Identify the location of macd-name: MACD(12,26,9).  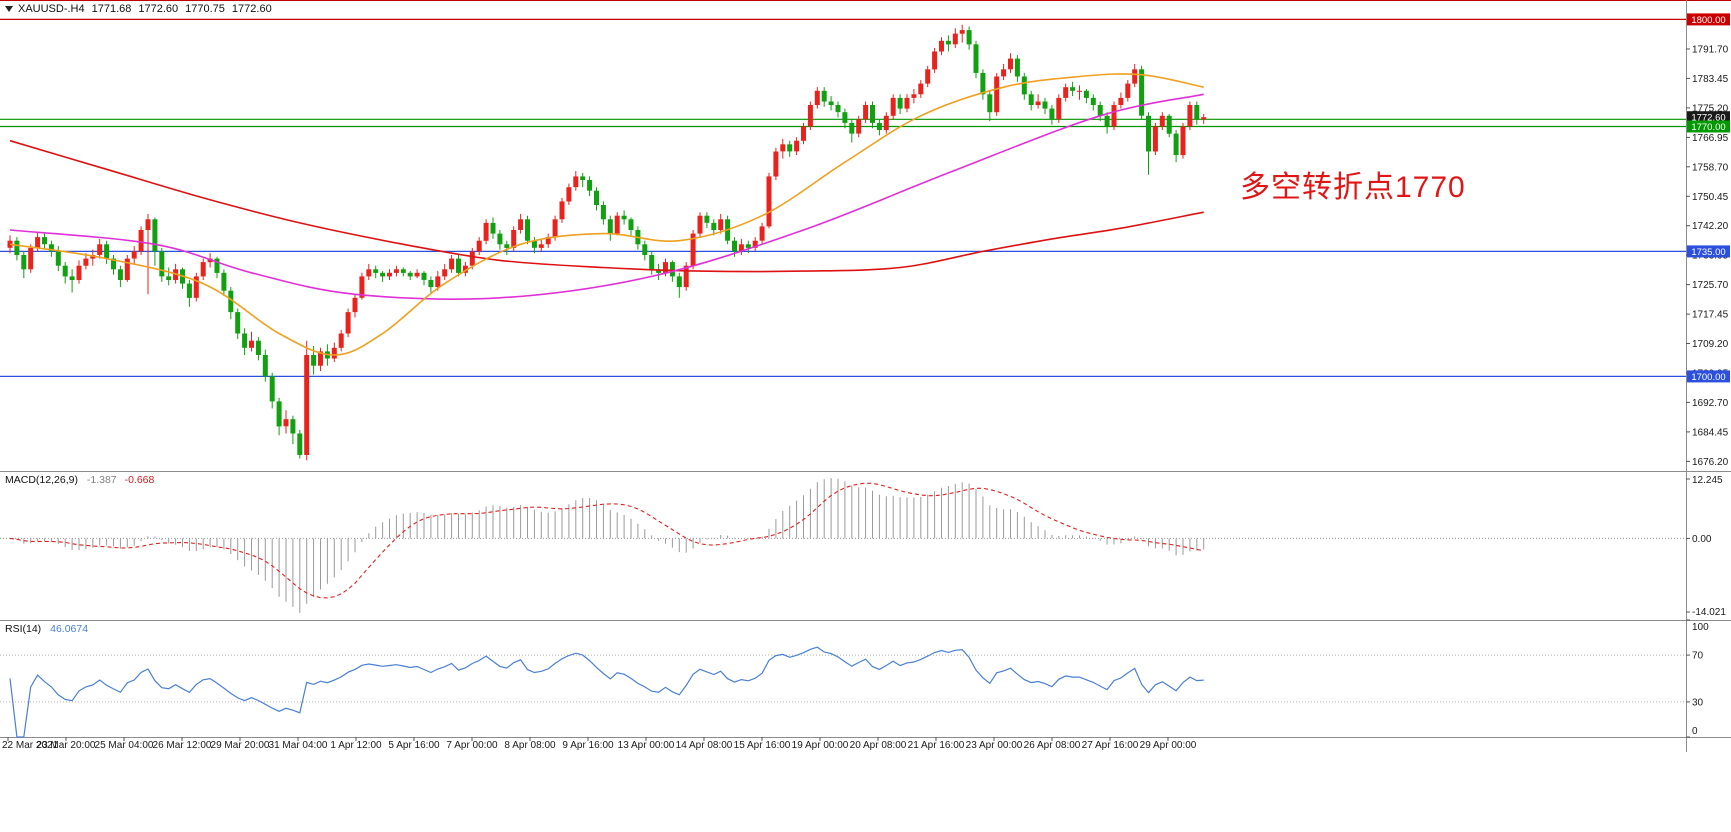
(41, 480).